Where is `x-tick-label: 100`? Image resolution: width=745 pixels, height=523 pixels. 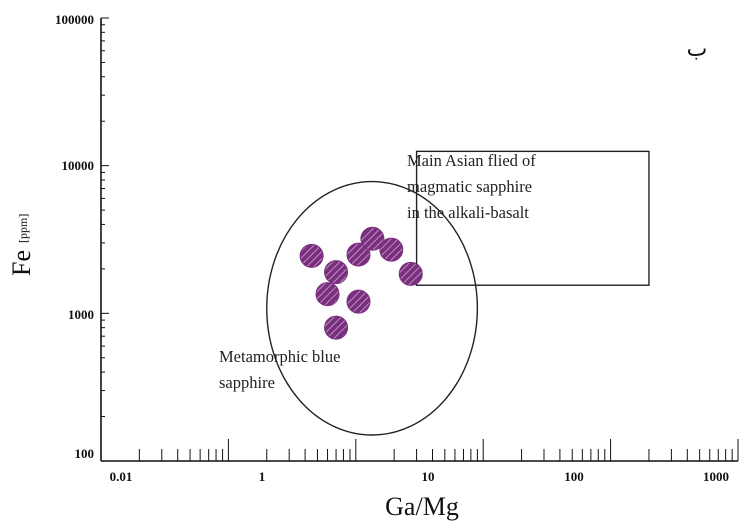
x-tick-label: 100 is located at coordinates (574, 476).